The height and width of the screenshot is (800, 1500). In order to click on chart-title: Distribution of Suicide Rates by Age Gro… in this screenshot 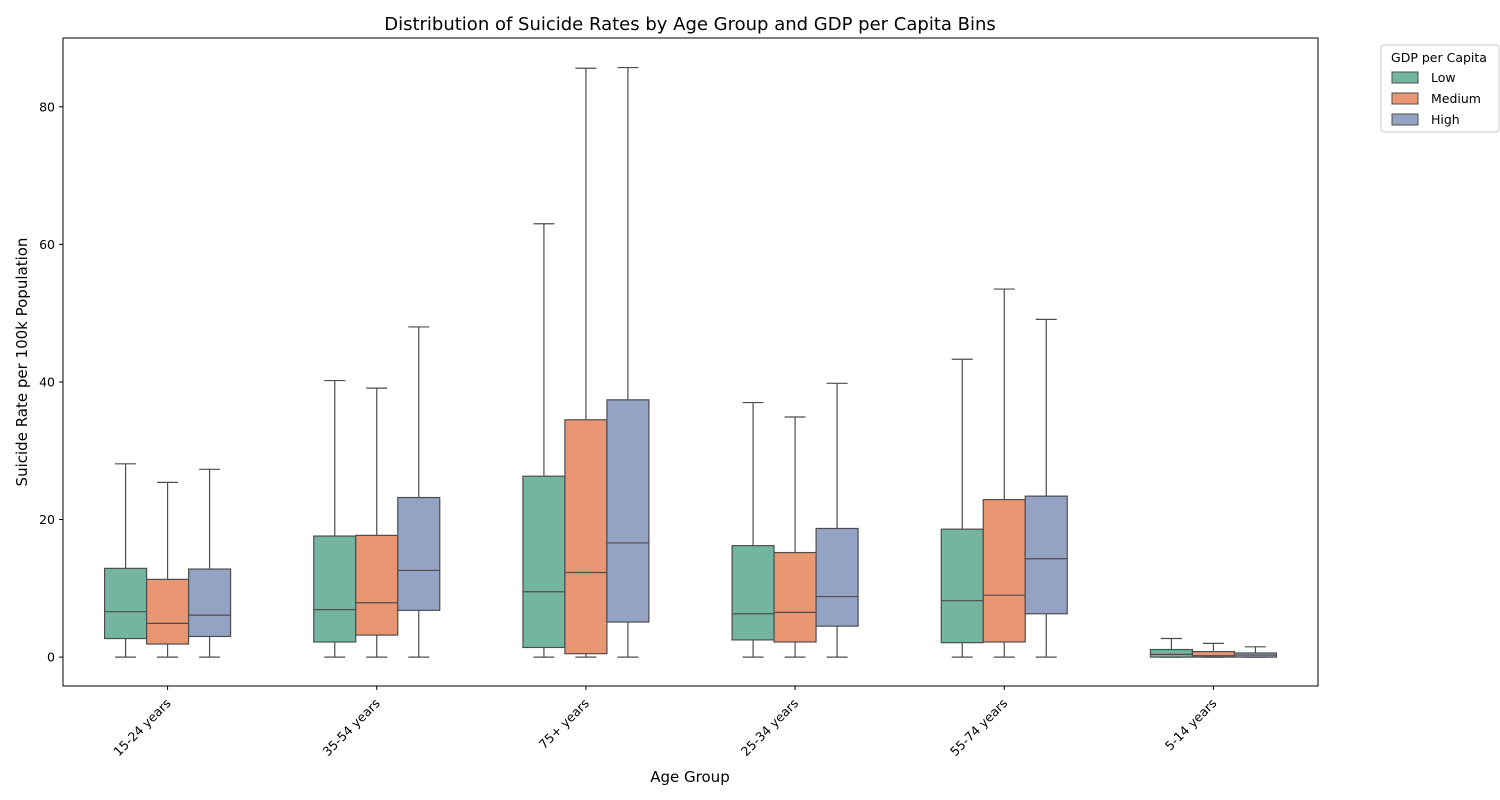, I will do `click(690, 24)`.